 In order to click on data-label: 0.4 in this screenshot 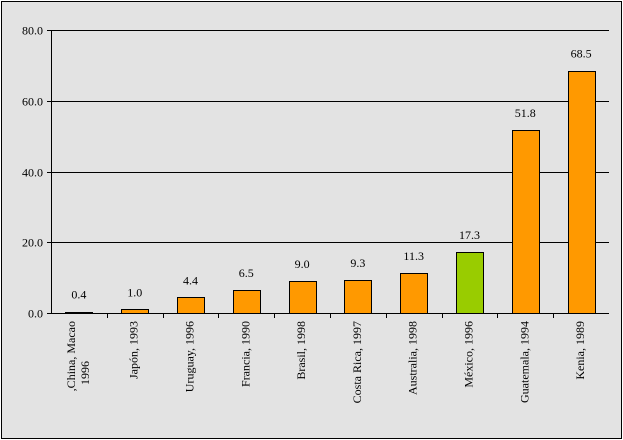, I will do `click(78, 295)`.